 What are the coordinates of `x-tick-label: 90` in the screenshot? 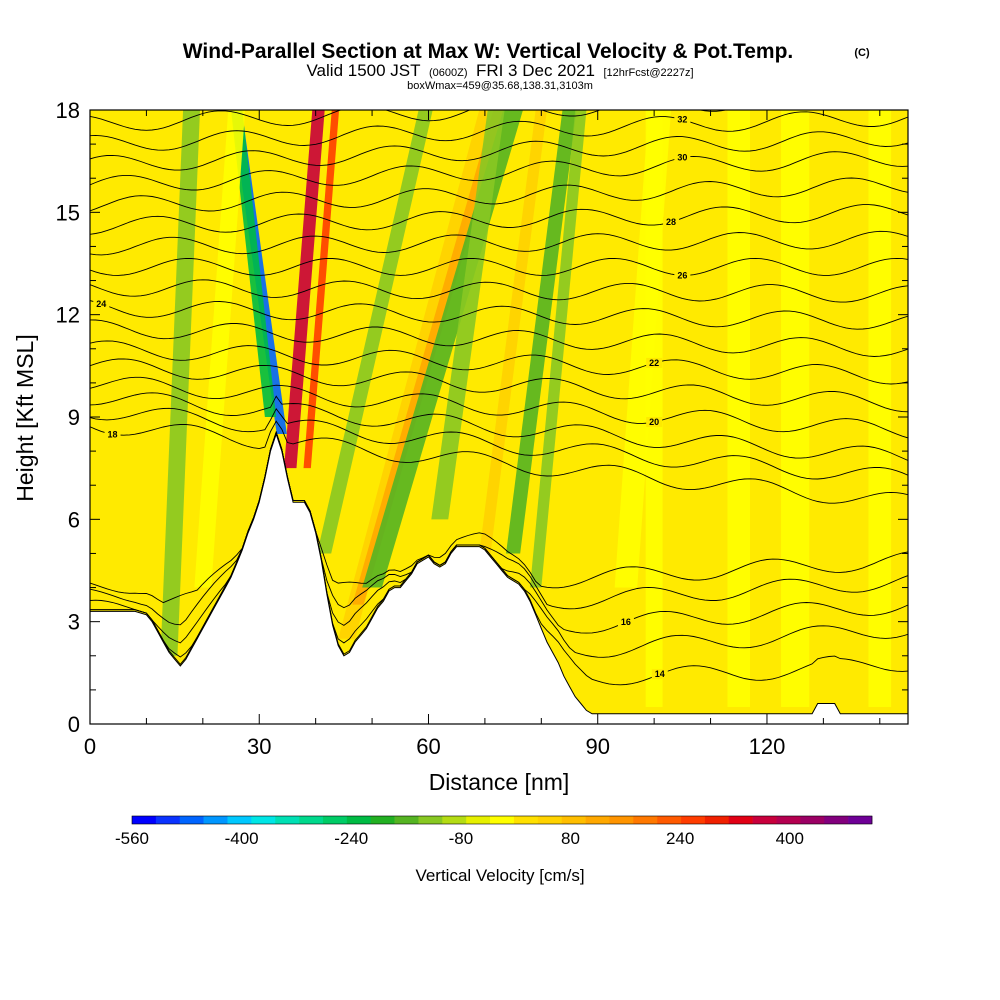 It's located at (597, 746).